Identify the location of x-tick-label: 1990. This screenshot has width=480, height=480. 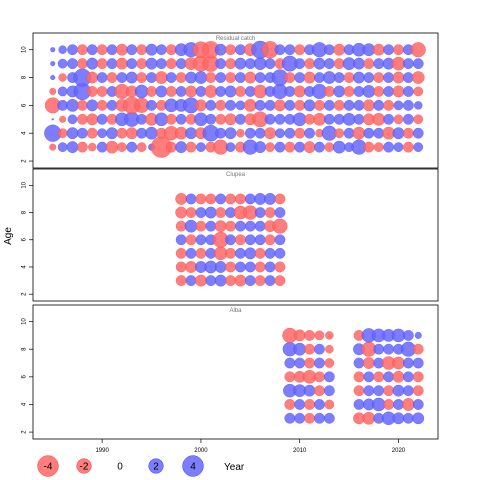
(102, 451).